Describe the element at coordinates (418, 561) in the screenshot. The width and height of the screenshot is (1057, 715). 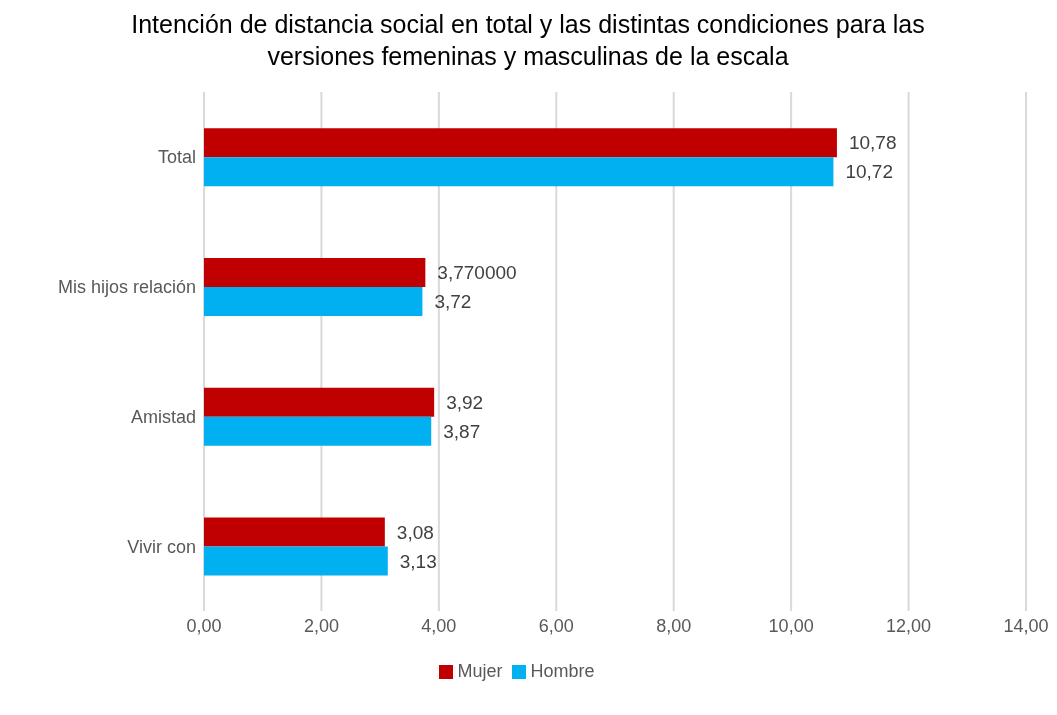
I see `data-label: 3,13` at that location.